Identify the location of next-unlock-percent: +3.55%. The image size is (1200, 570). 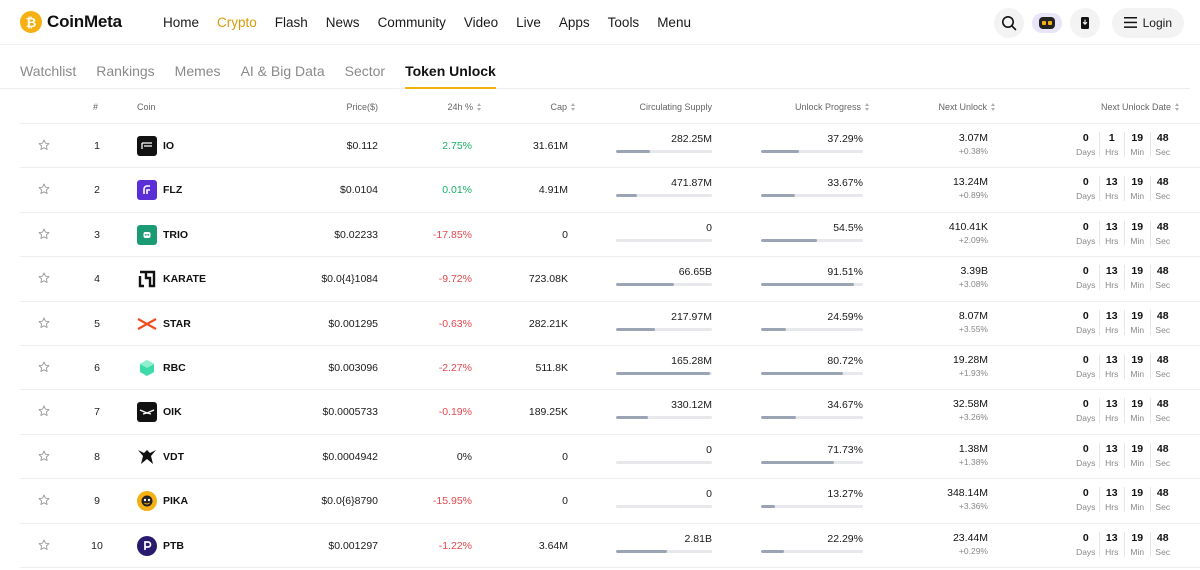
(973, 328).